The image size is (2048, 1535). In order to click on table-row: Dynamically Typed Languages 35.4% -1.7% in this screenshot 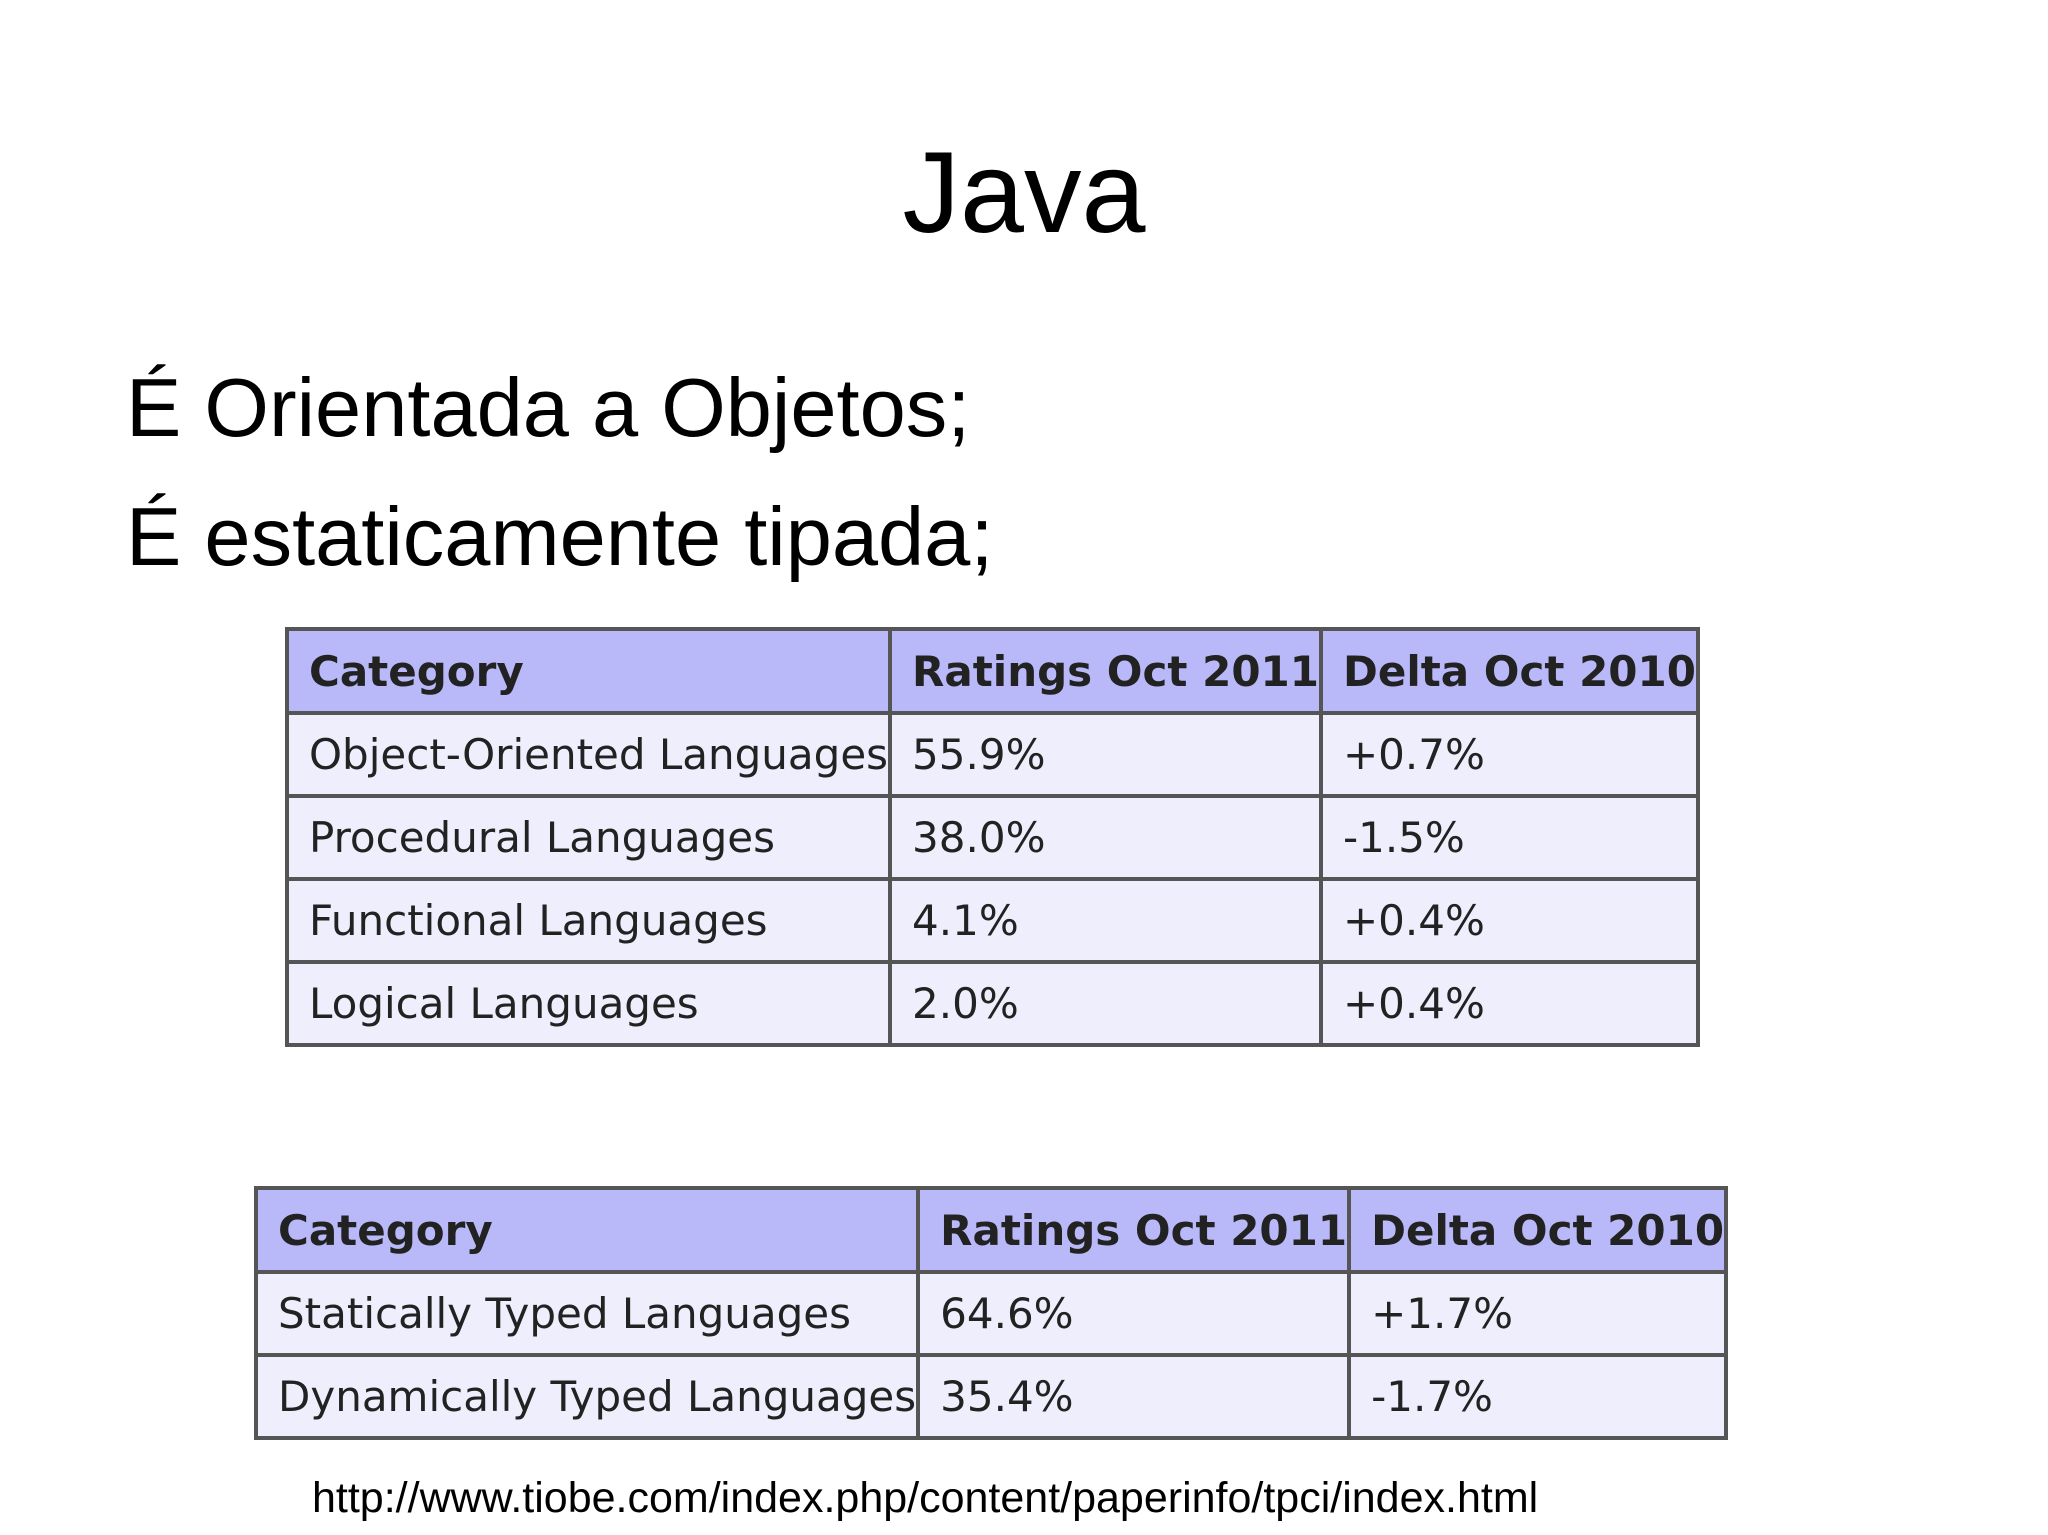, I will do `click(991, 1396)`.